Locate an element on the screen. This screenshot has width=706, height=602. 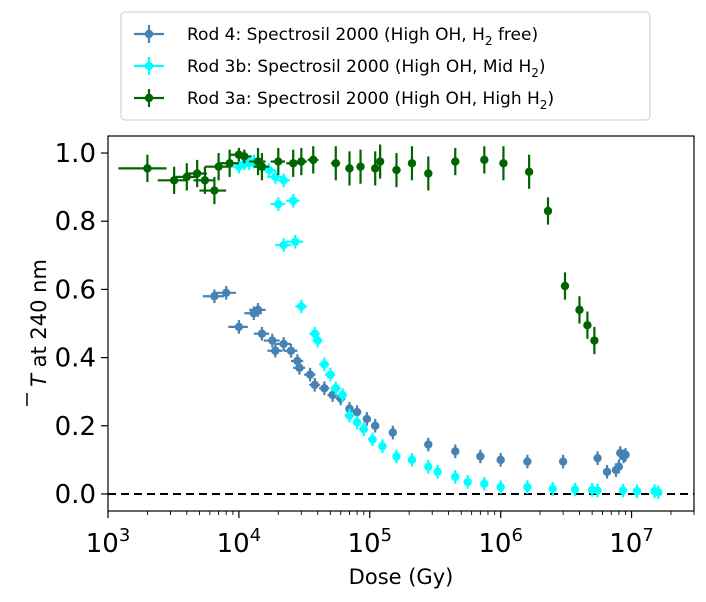
x-tick-label: 103 is located at coordinates (108, 542).